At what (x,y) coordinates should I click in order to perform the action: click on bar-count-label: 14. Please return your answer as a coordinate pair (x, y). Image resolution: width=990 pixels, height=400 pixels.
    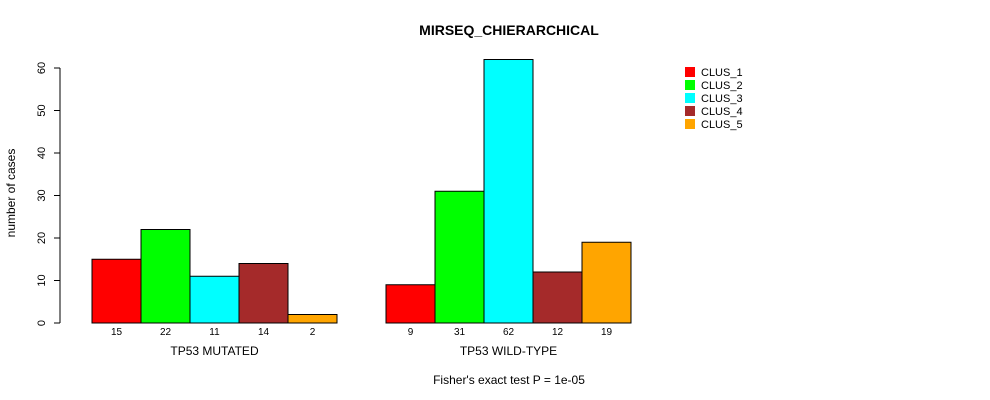
    Looking at the image, I should click on (264, 332).